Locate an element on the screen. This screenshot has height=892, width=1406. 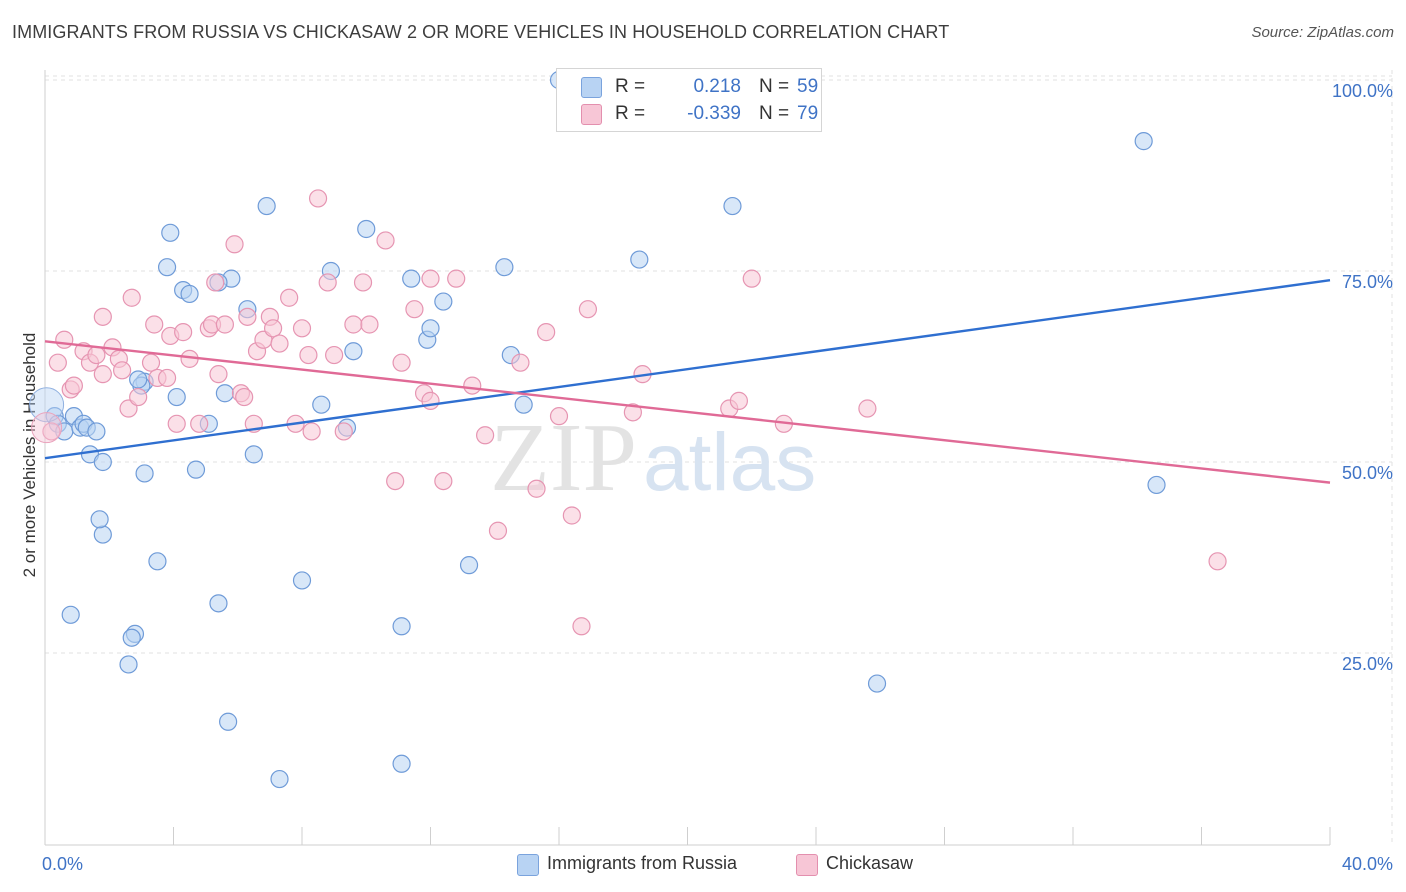
series-legend: Immigrants from Russia Chickasaw is located at coordinates (703, 865).